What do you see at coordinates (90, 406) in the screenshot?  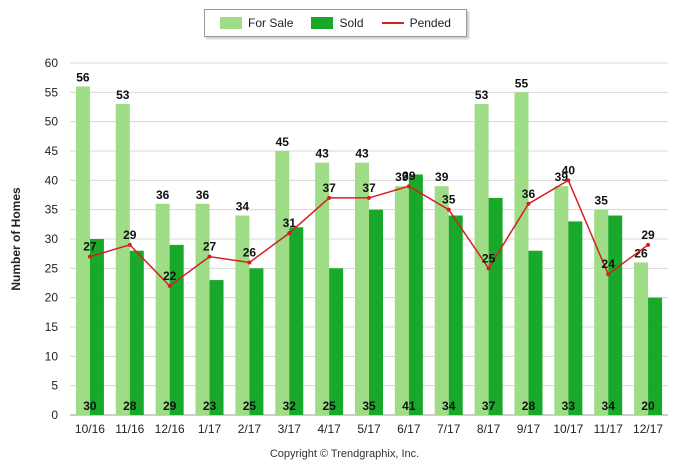 I see `data-label-sold: 30` at bounding box center [90, 406].